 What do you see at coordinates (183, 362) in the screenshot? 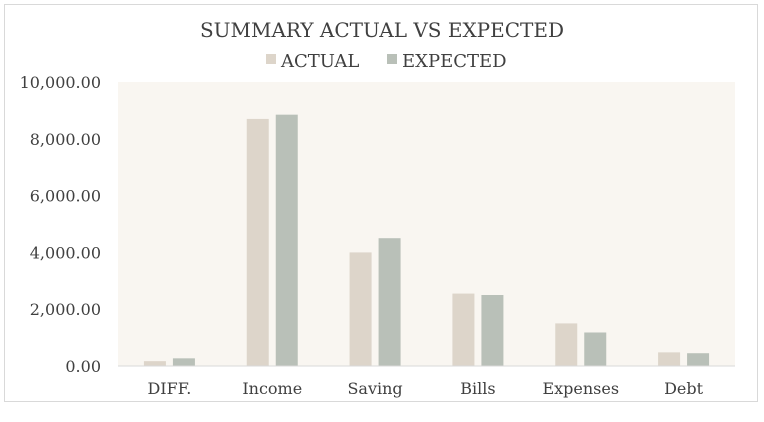
I see `bar-expected-diff` at bounding box center [183, 362].